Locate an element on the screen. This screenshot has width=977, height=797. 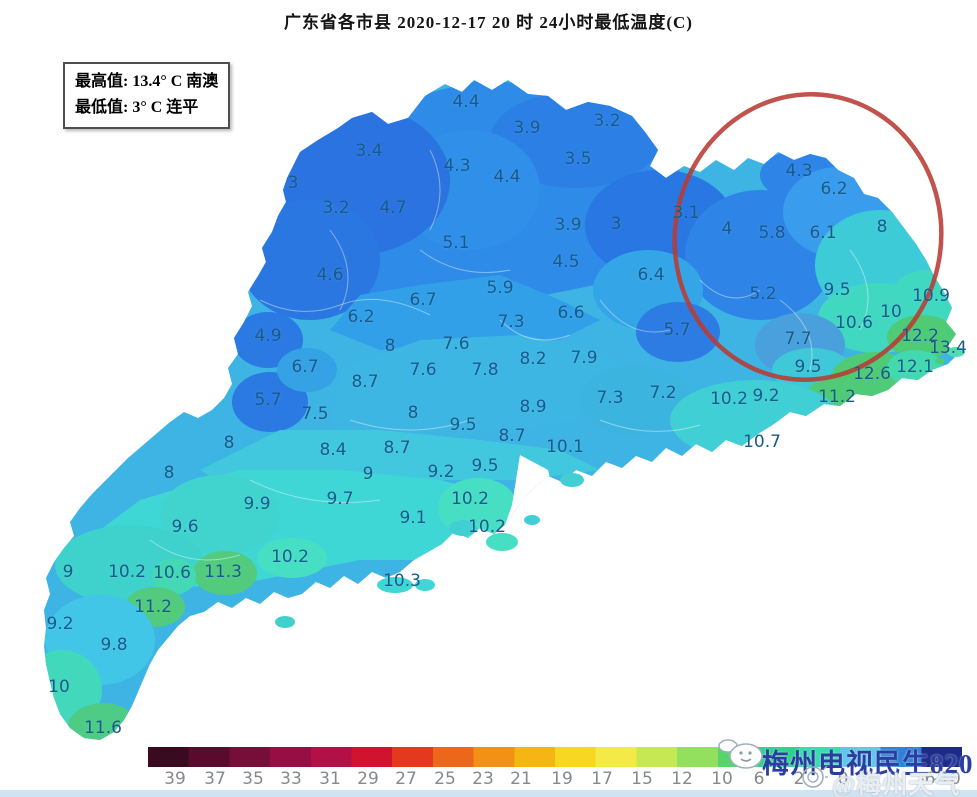
temp-label: 12.1 is located at coordinates (915, 367).